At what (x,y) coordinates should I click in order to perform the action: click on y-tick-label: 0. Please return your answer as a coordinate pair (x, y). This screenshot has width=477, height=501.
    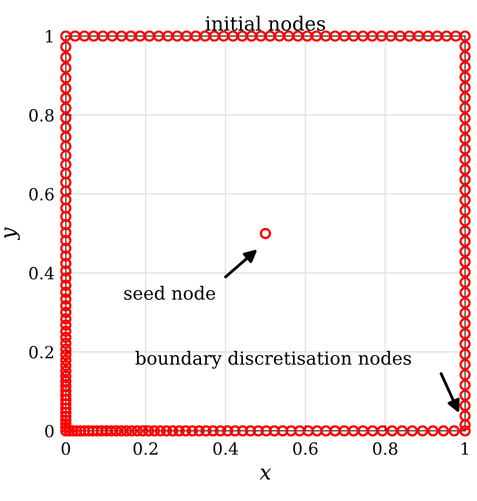
    Looking at the image, I should click on (49, 431).